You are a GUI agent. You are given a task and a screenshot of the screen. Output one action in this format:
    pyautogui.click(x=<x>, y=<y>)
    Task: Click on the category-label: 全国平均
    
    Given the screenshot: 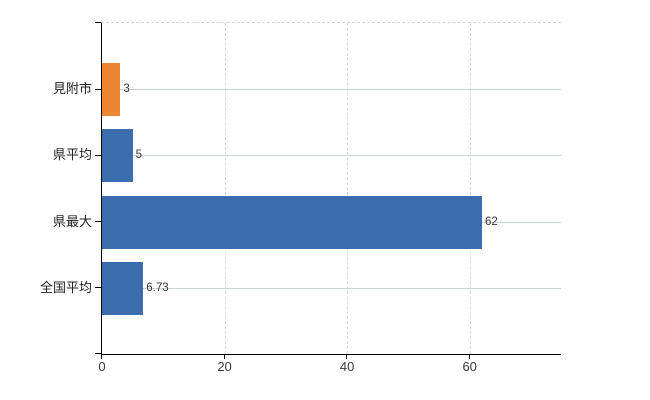 What is the action you would take?
    pyautogui.click(x=65, y=287)
    